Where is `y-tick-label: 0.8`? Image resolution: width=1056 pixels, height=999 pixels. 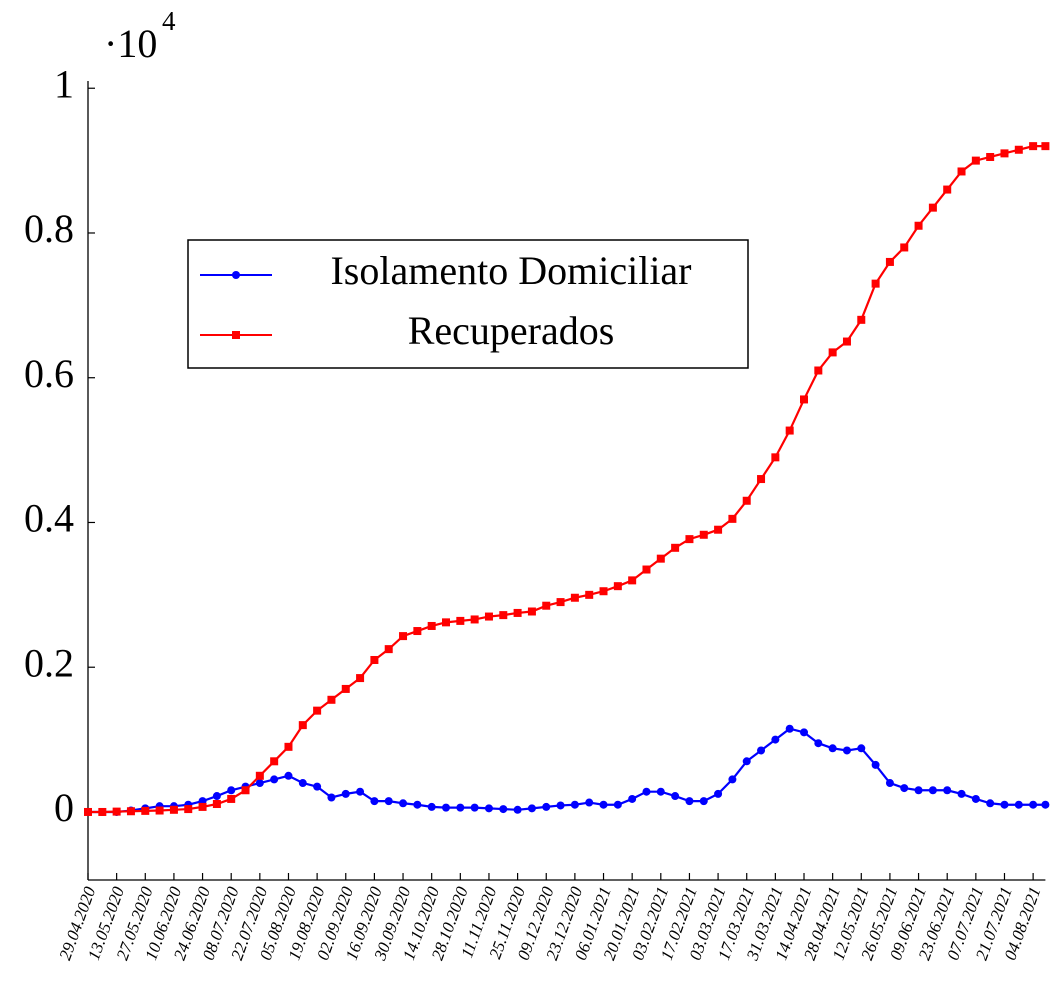
y-tick-label: 0.8 is located at coordinates (49, 228).